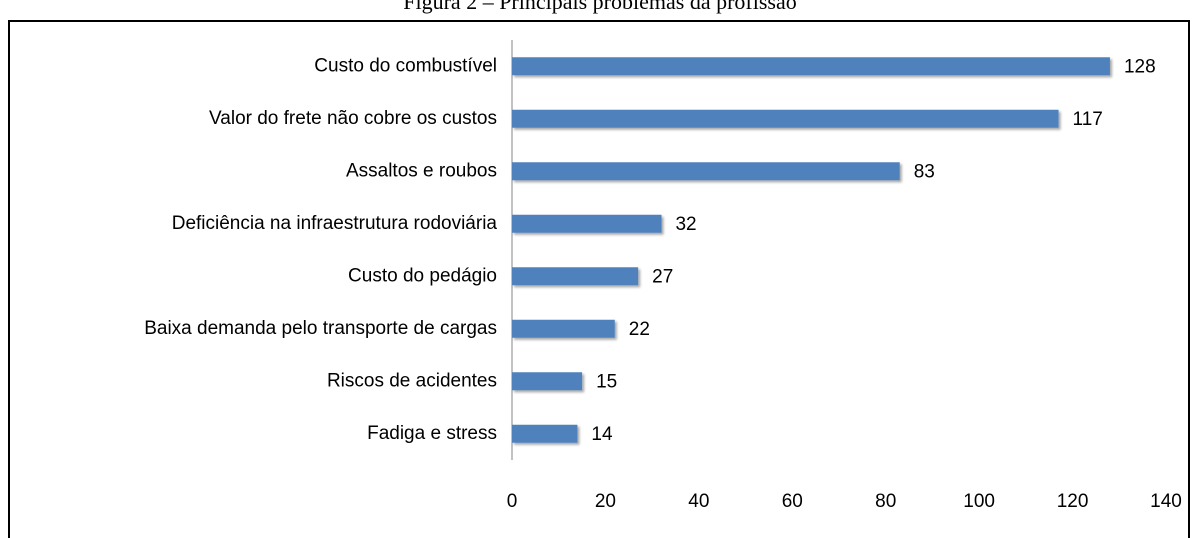  I want to click on y-tick-label: Custo do pedágio, so click(422, 275).